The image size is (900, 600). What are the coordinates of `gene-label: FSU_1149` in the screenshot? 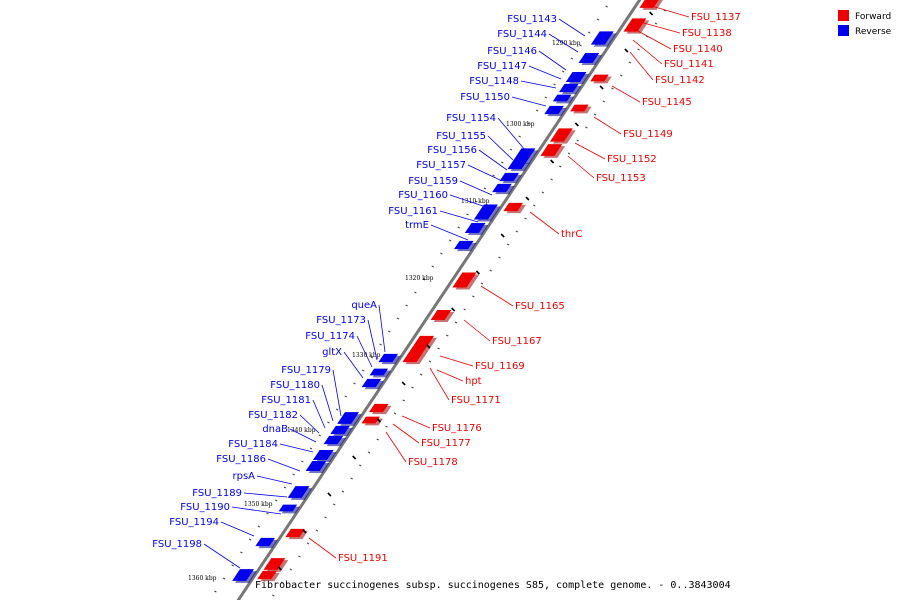 It's located at (648, 134).